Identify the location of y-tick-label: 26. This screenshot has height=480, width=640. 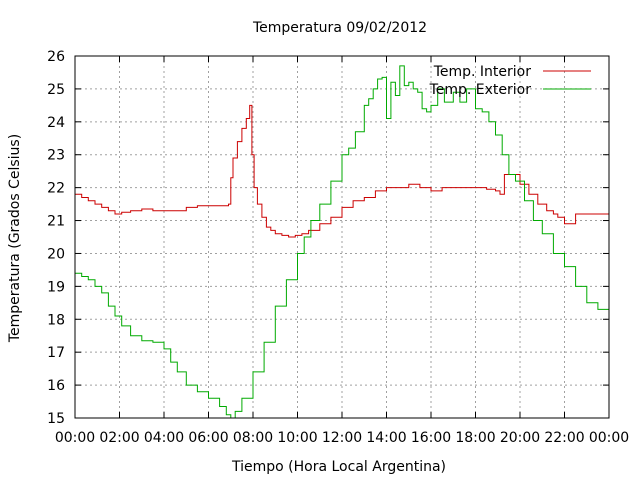
(56, 57).